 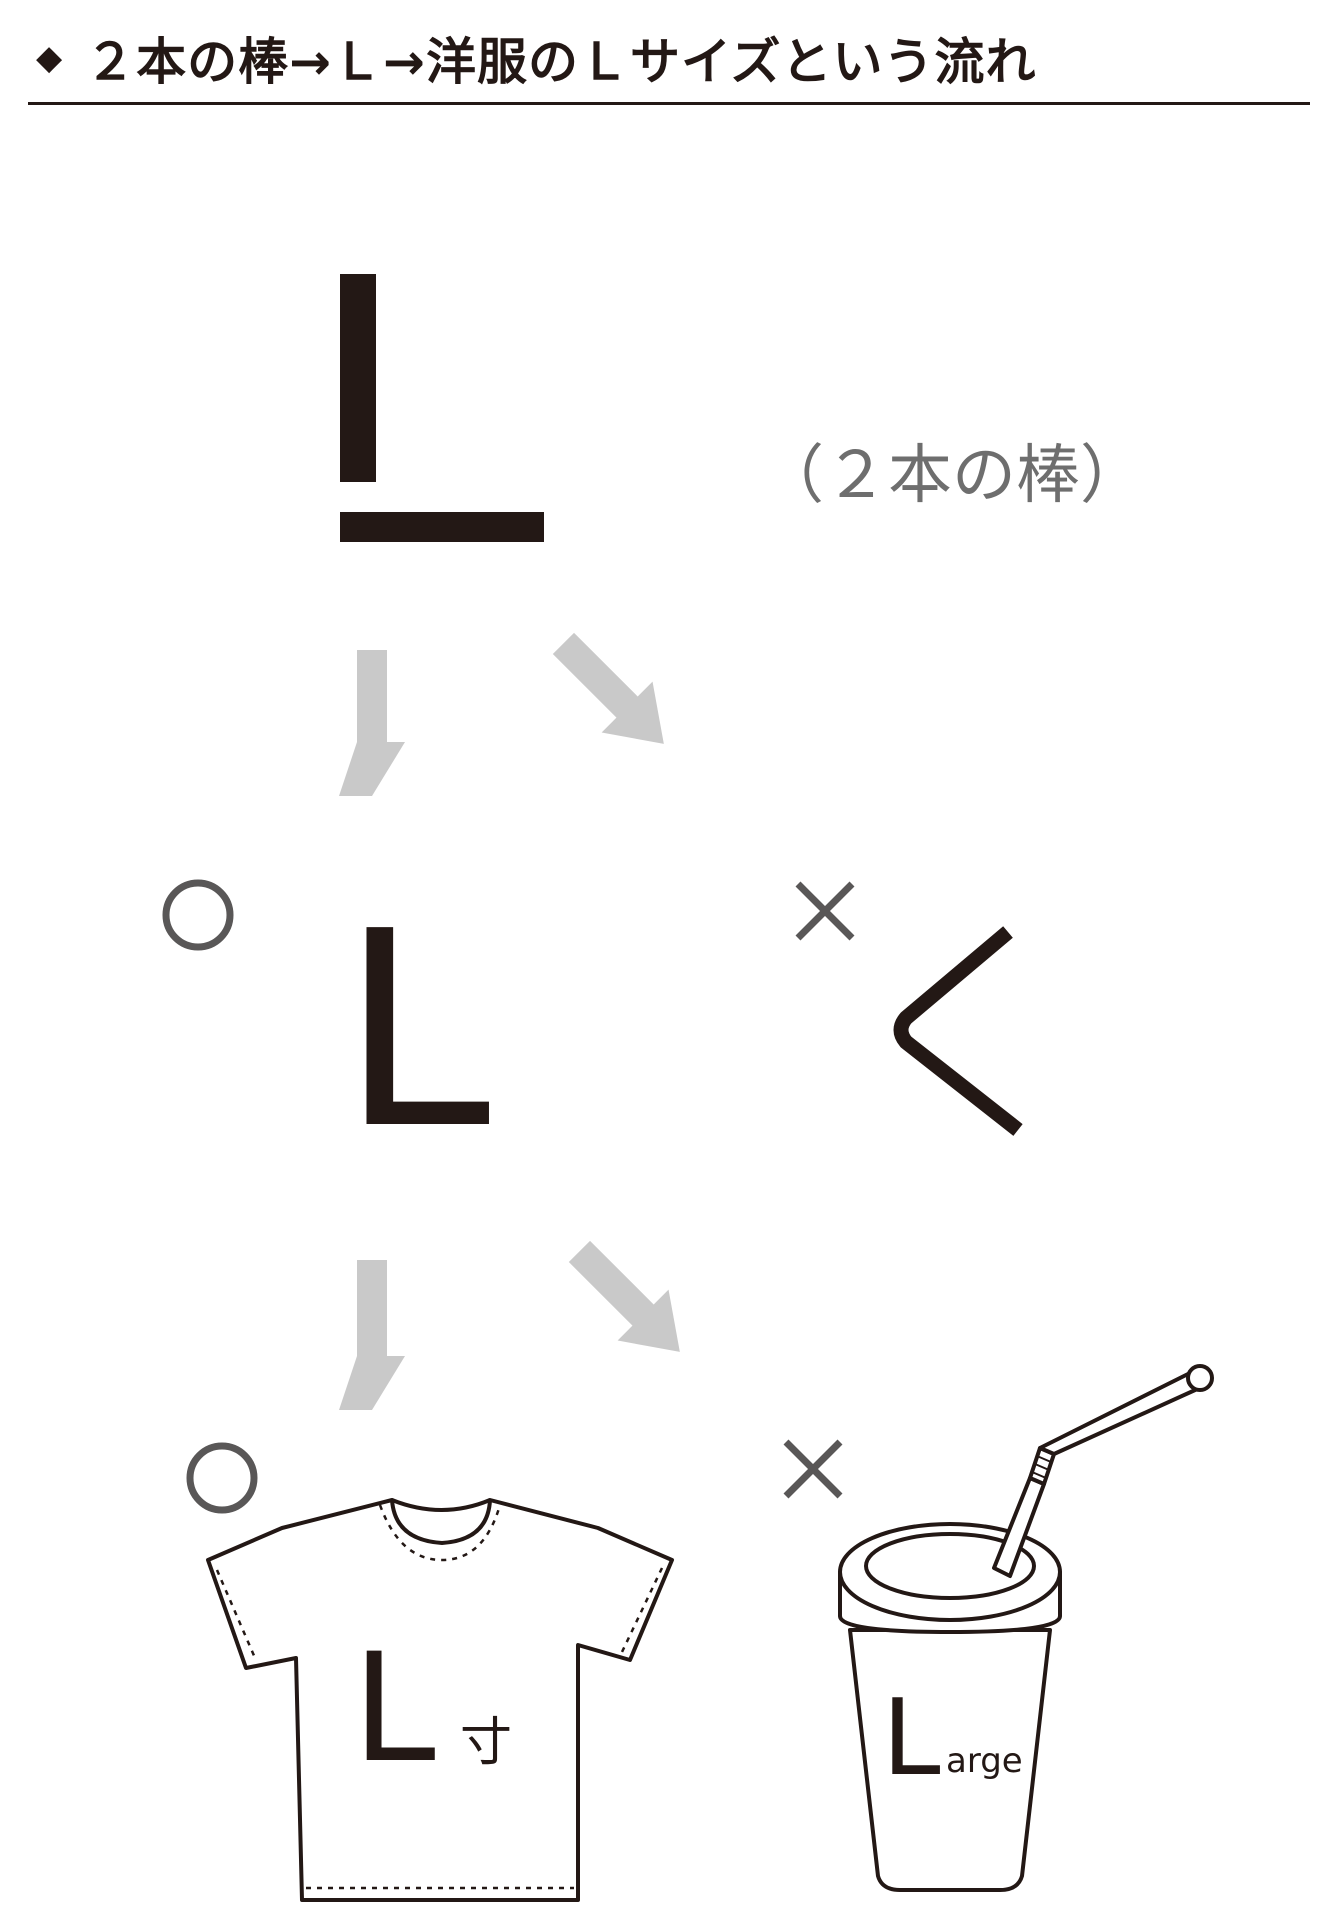 What do you see at coordinates (440, 1700) in the screenshot?
I see `tshirt-illustration` at bounding box center [440, 1700].